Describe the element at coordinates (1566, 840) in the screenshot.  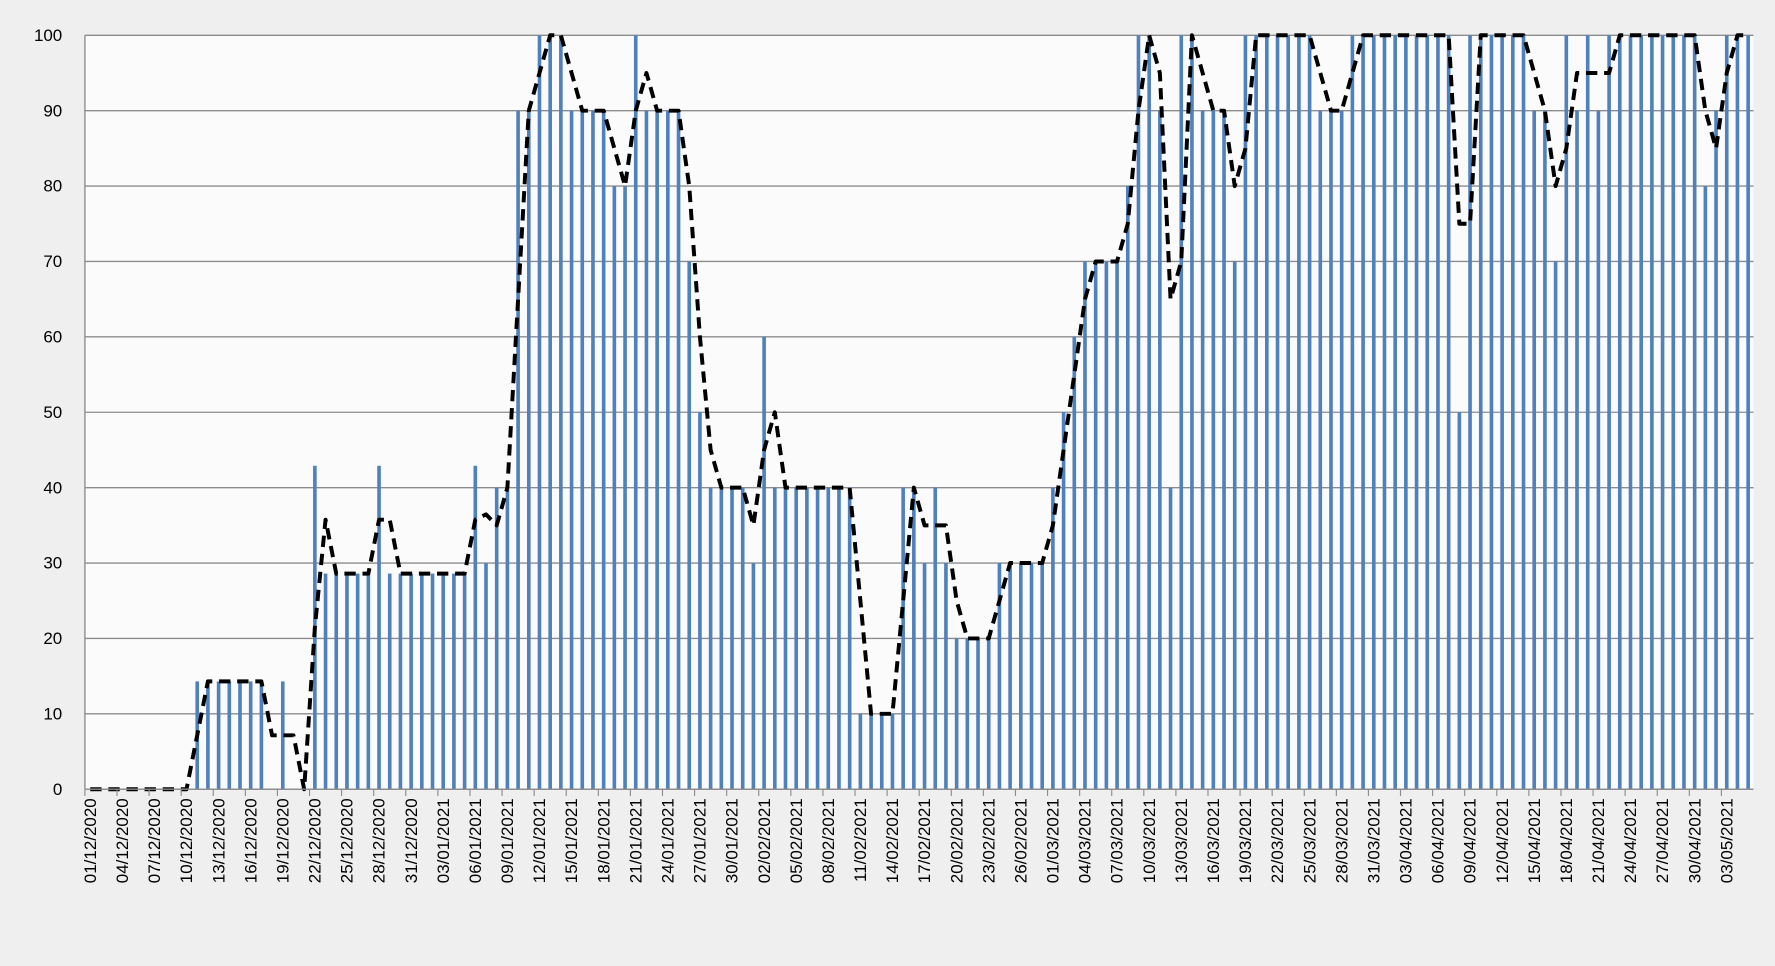
I see `x-tick-label: 18/04/2021` at that location.